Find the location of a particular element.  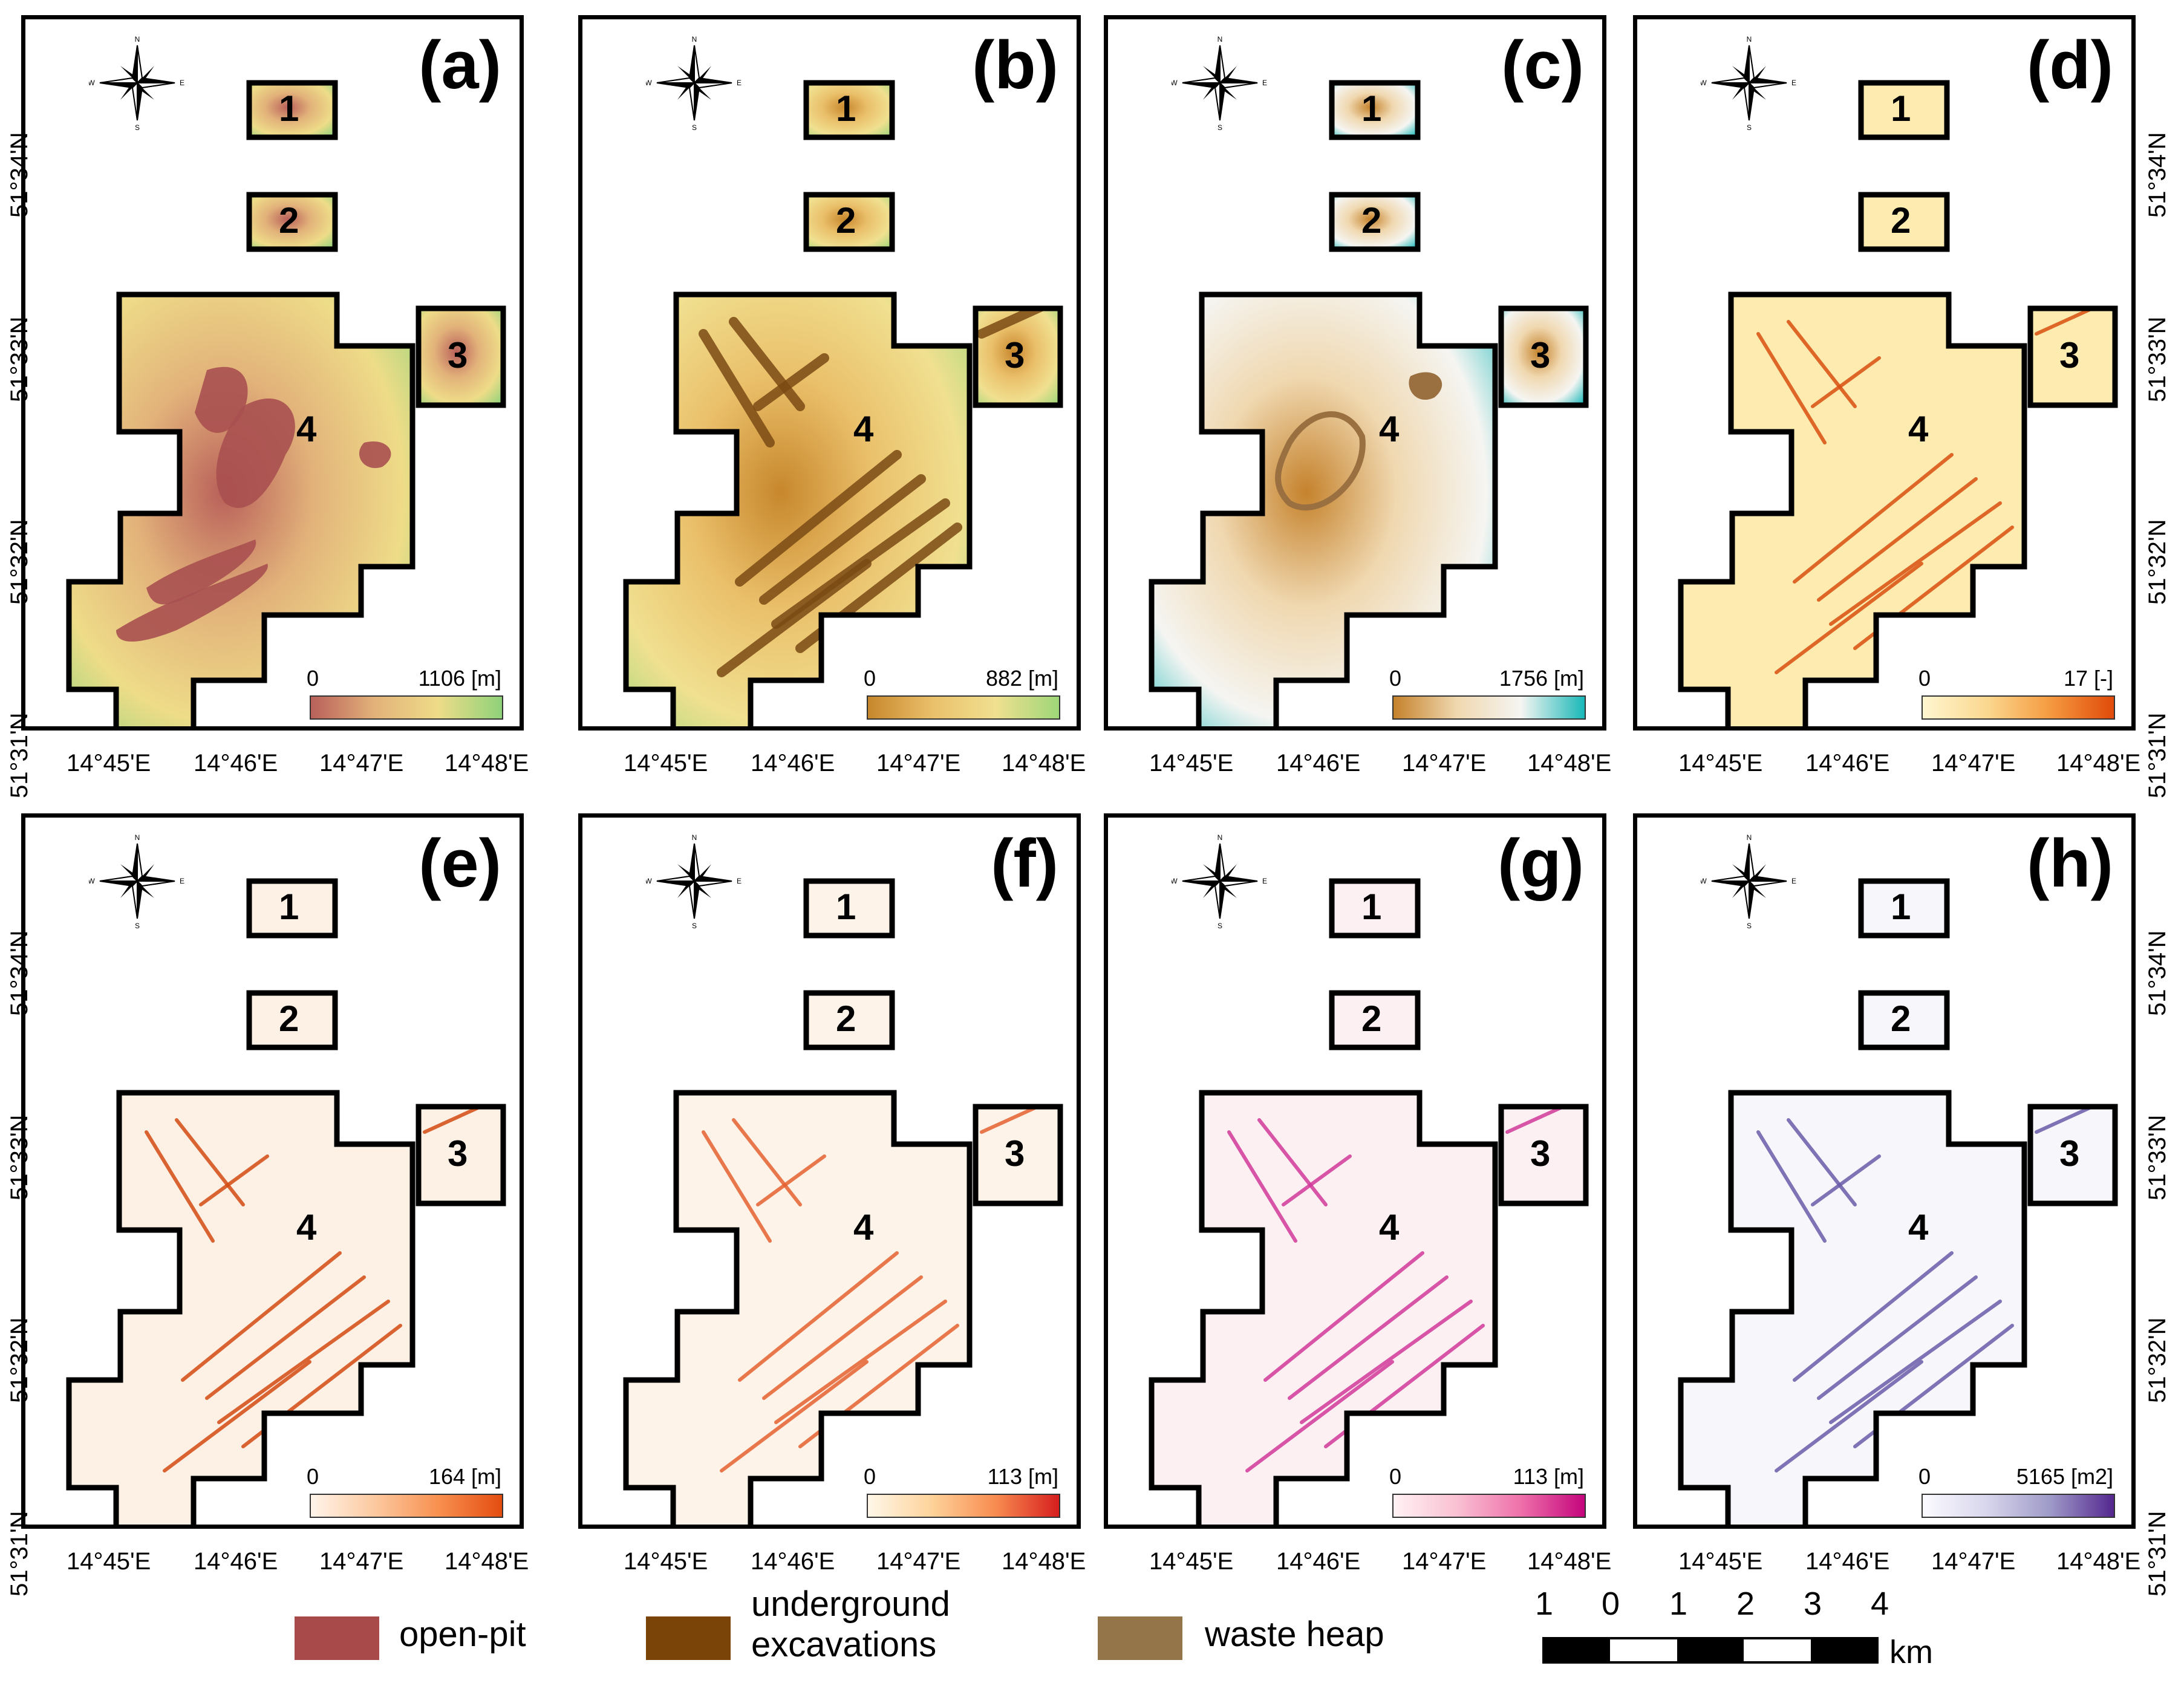

legend-swatch-underground-excavations is located at coordinates (688, 1638).